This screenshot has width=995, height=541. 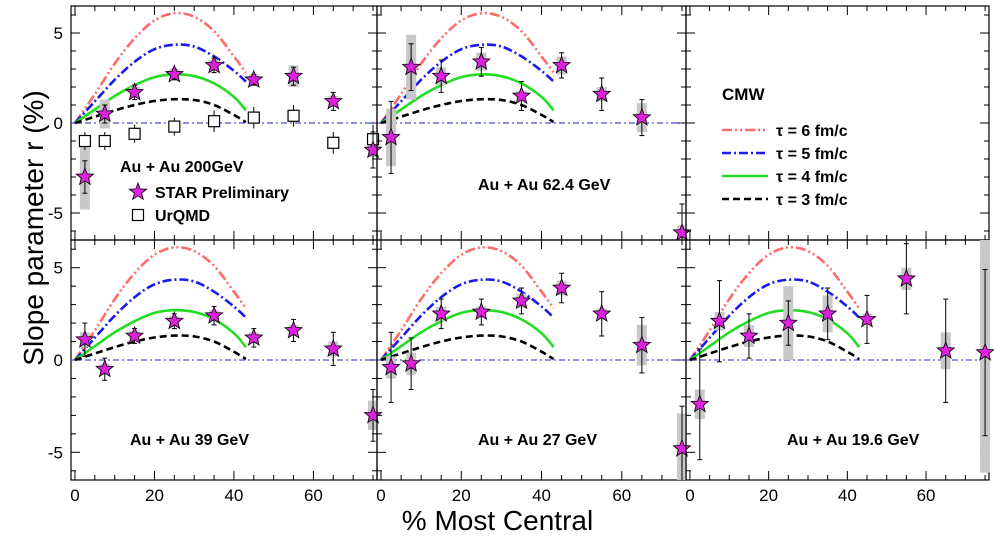 I want to click on panel-1: Au + Au 62.4 GeV, so click(x=534, y=123).